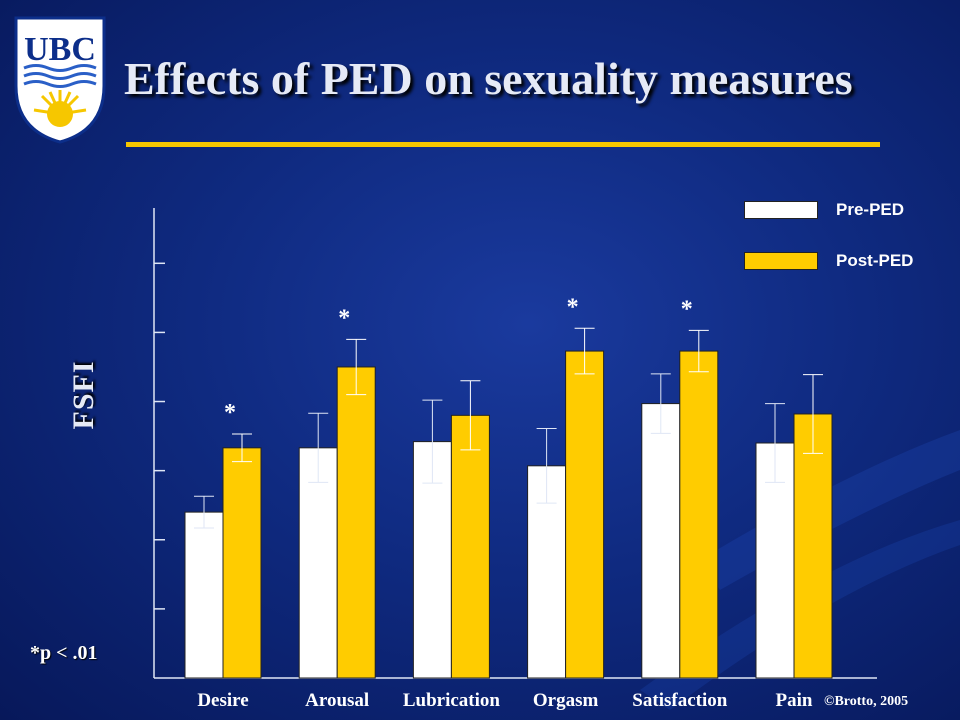 Image resolution: width=960 pixels, height=720 pixels. Describe the element at coordinates (60, 49) in the screenshot. I see `svg-text: UBC` at that location.